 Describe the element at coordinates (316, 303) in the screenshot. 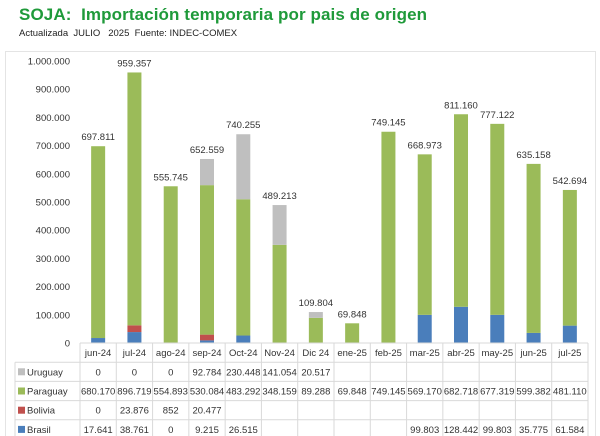

I see `total-data-label: 109.804` at that location.